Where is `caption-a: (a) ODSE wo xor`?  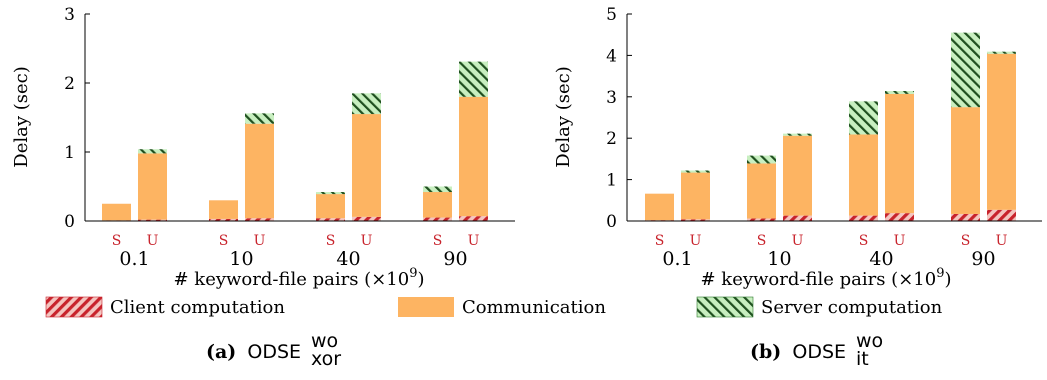
caption-a: (a) ODSE wo xor is located at coordinates (273, 350).